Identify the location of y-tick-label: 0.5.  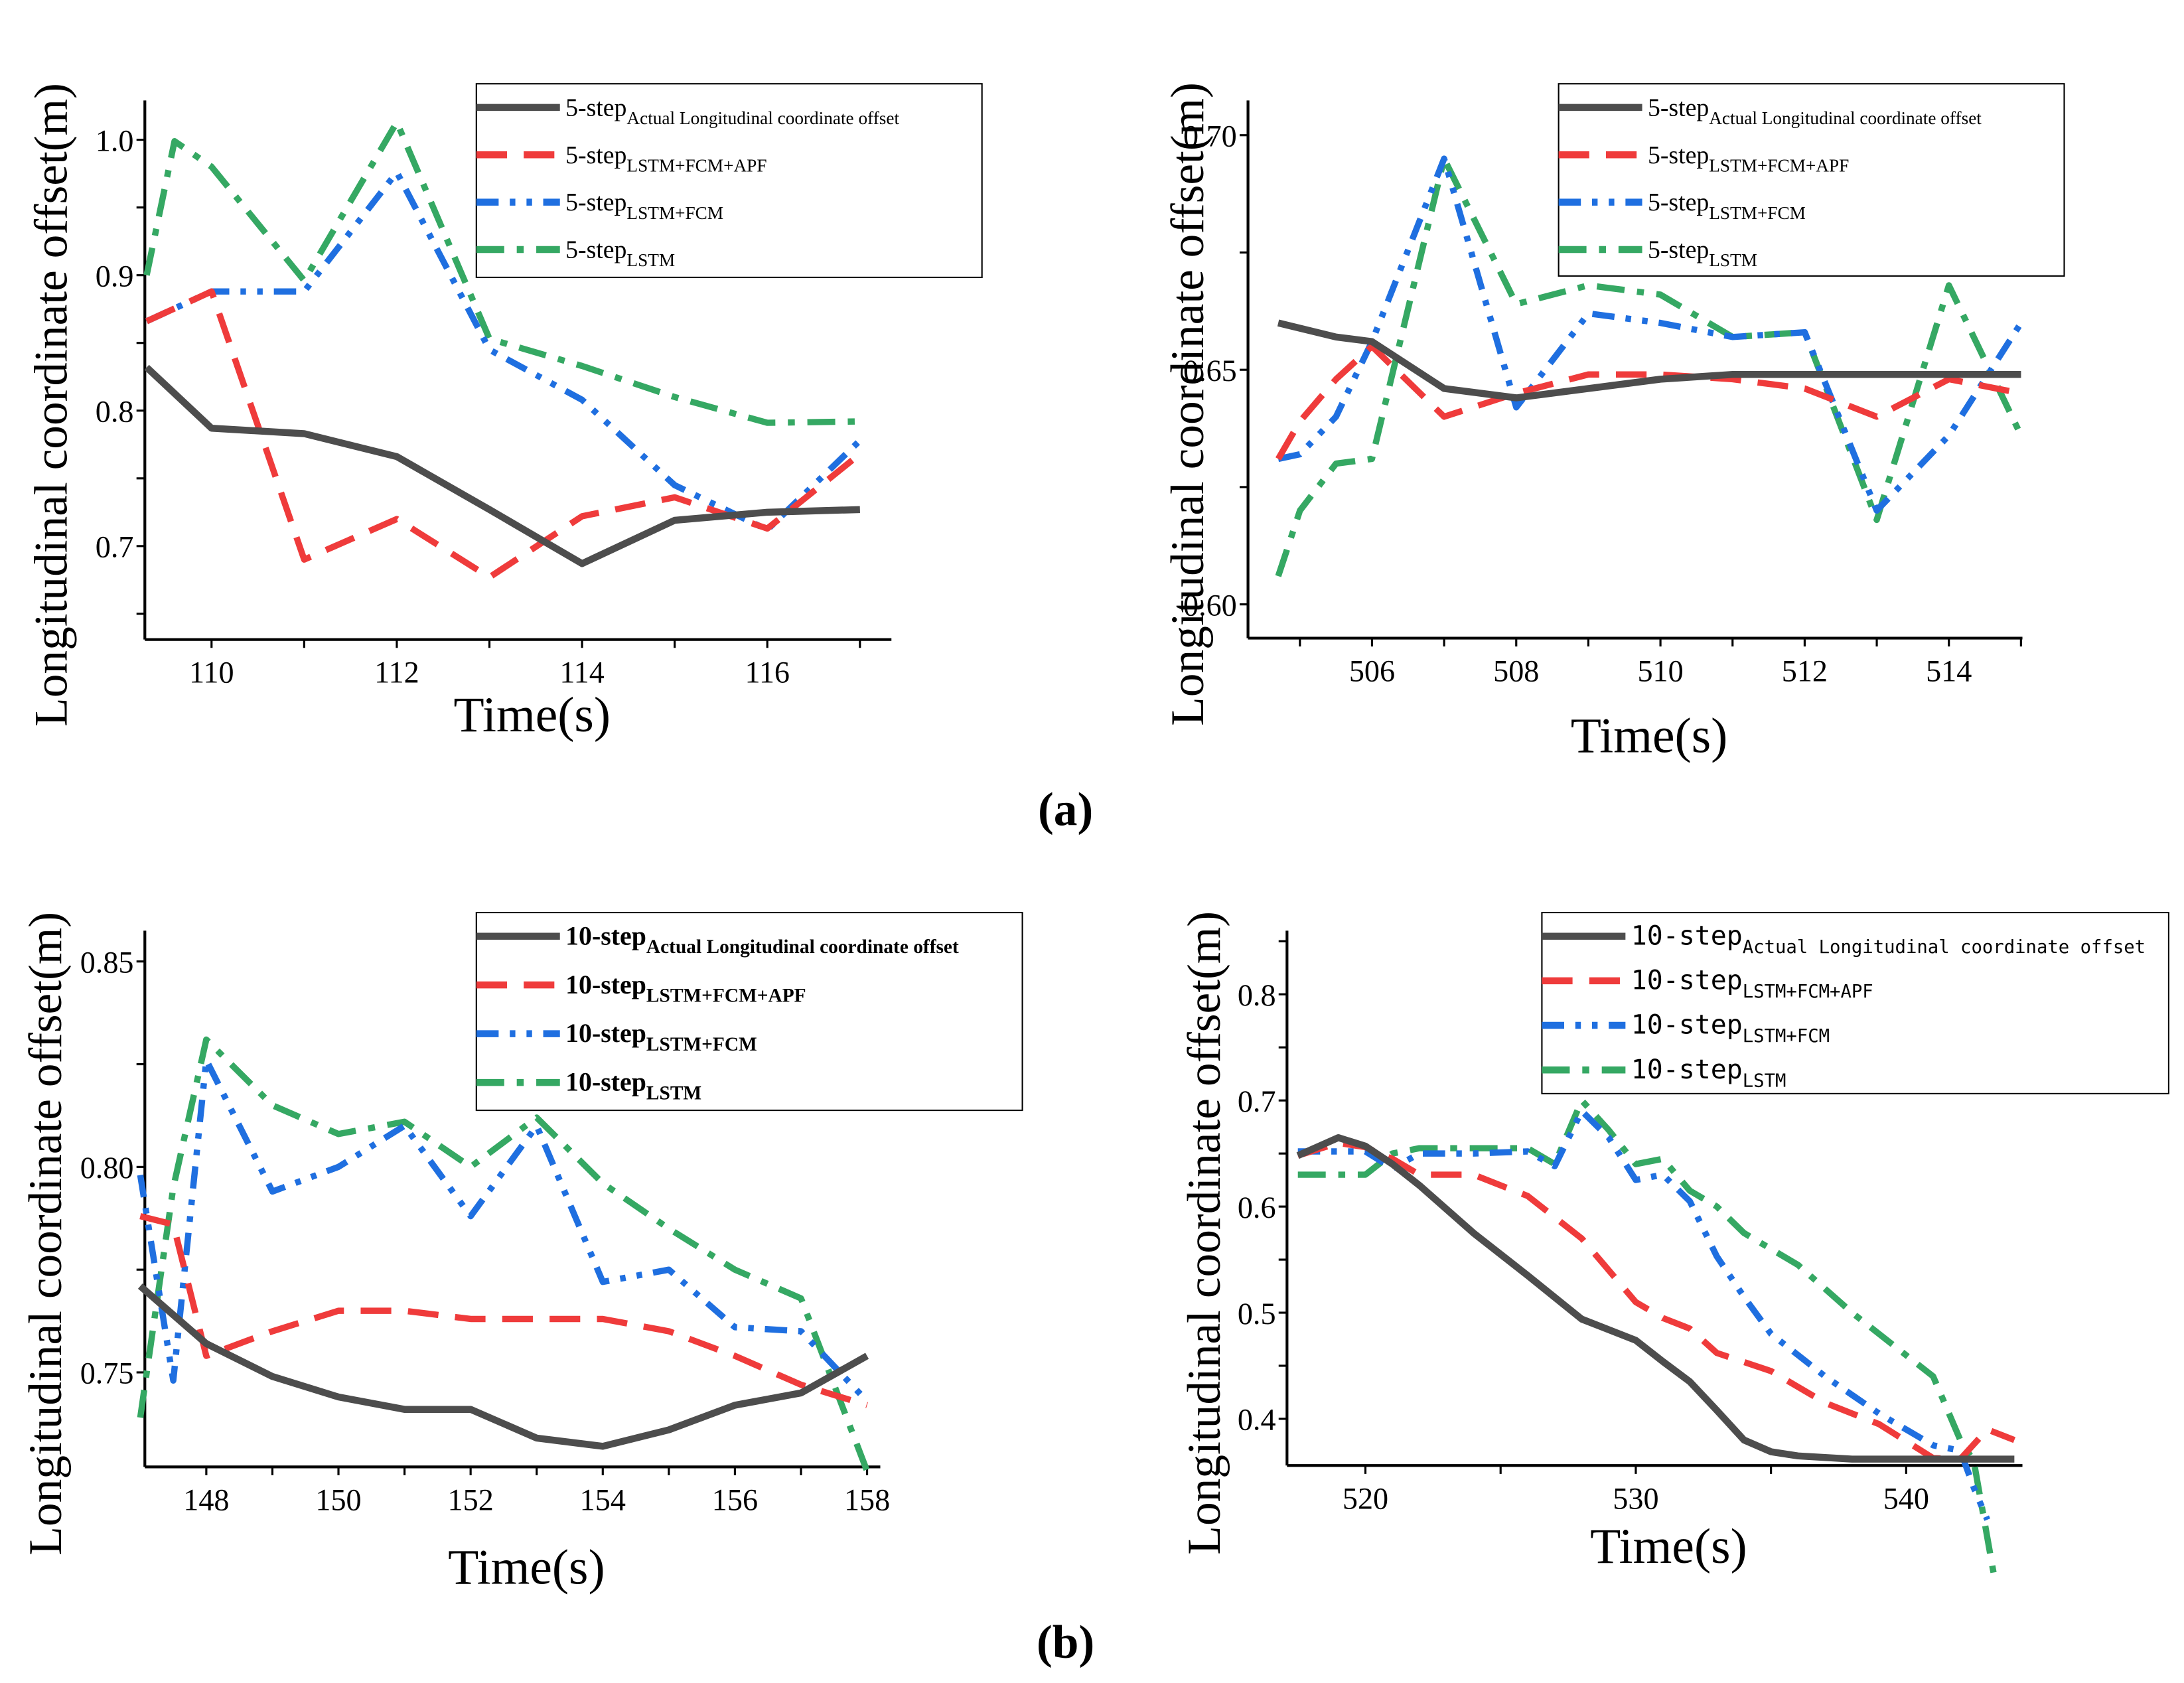
(1257, 1314).